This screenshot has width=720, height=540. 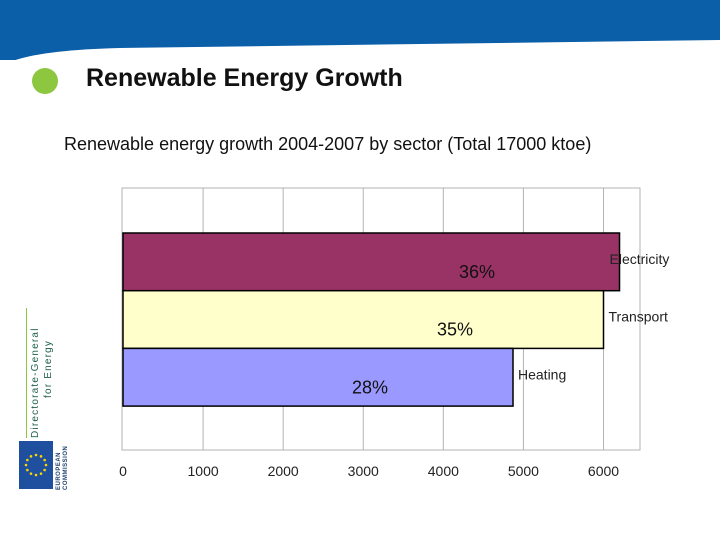 What do you see at coordinates (318, 377) in the screenshot?
I see `bar-heating` at bounding box center [318, 377].